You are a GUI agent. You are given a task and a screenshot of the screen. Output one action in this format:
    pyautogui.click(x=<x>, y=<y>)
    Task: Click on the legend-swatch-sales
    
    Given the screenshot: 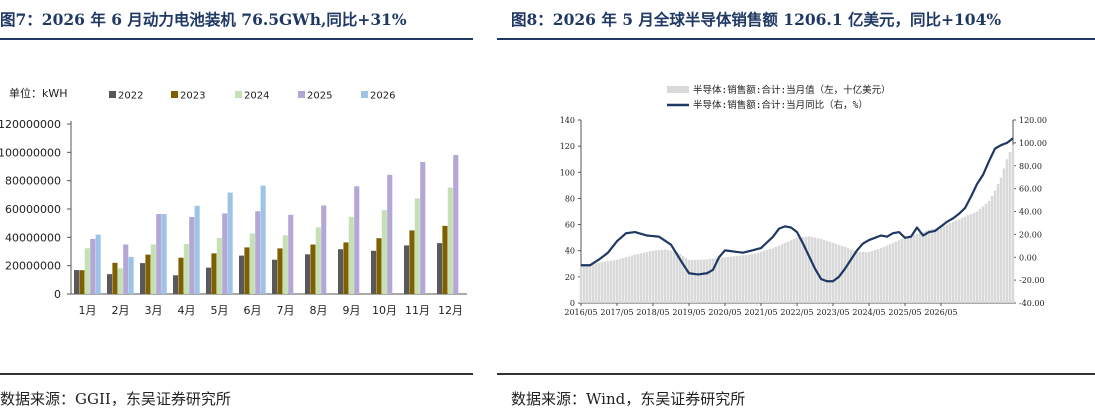 What is the action you would take?
    pyautogui.click(x=678, y=89)
    